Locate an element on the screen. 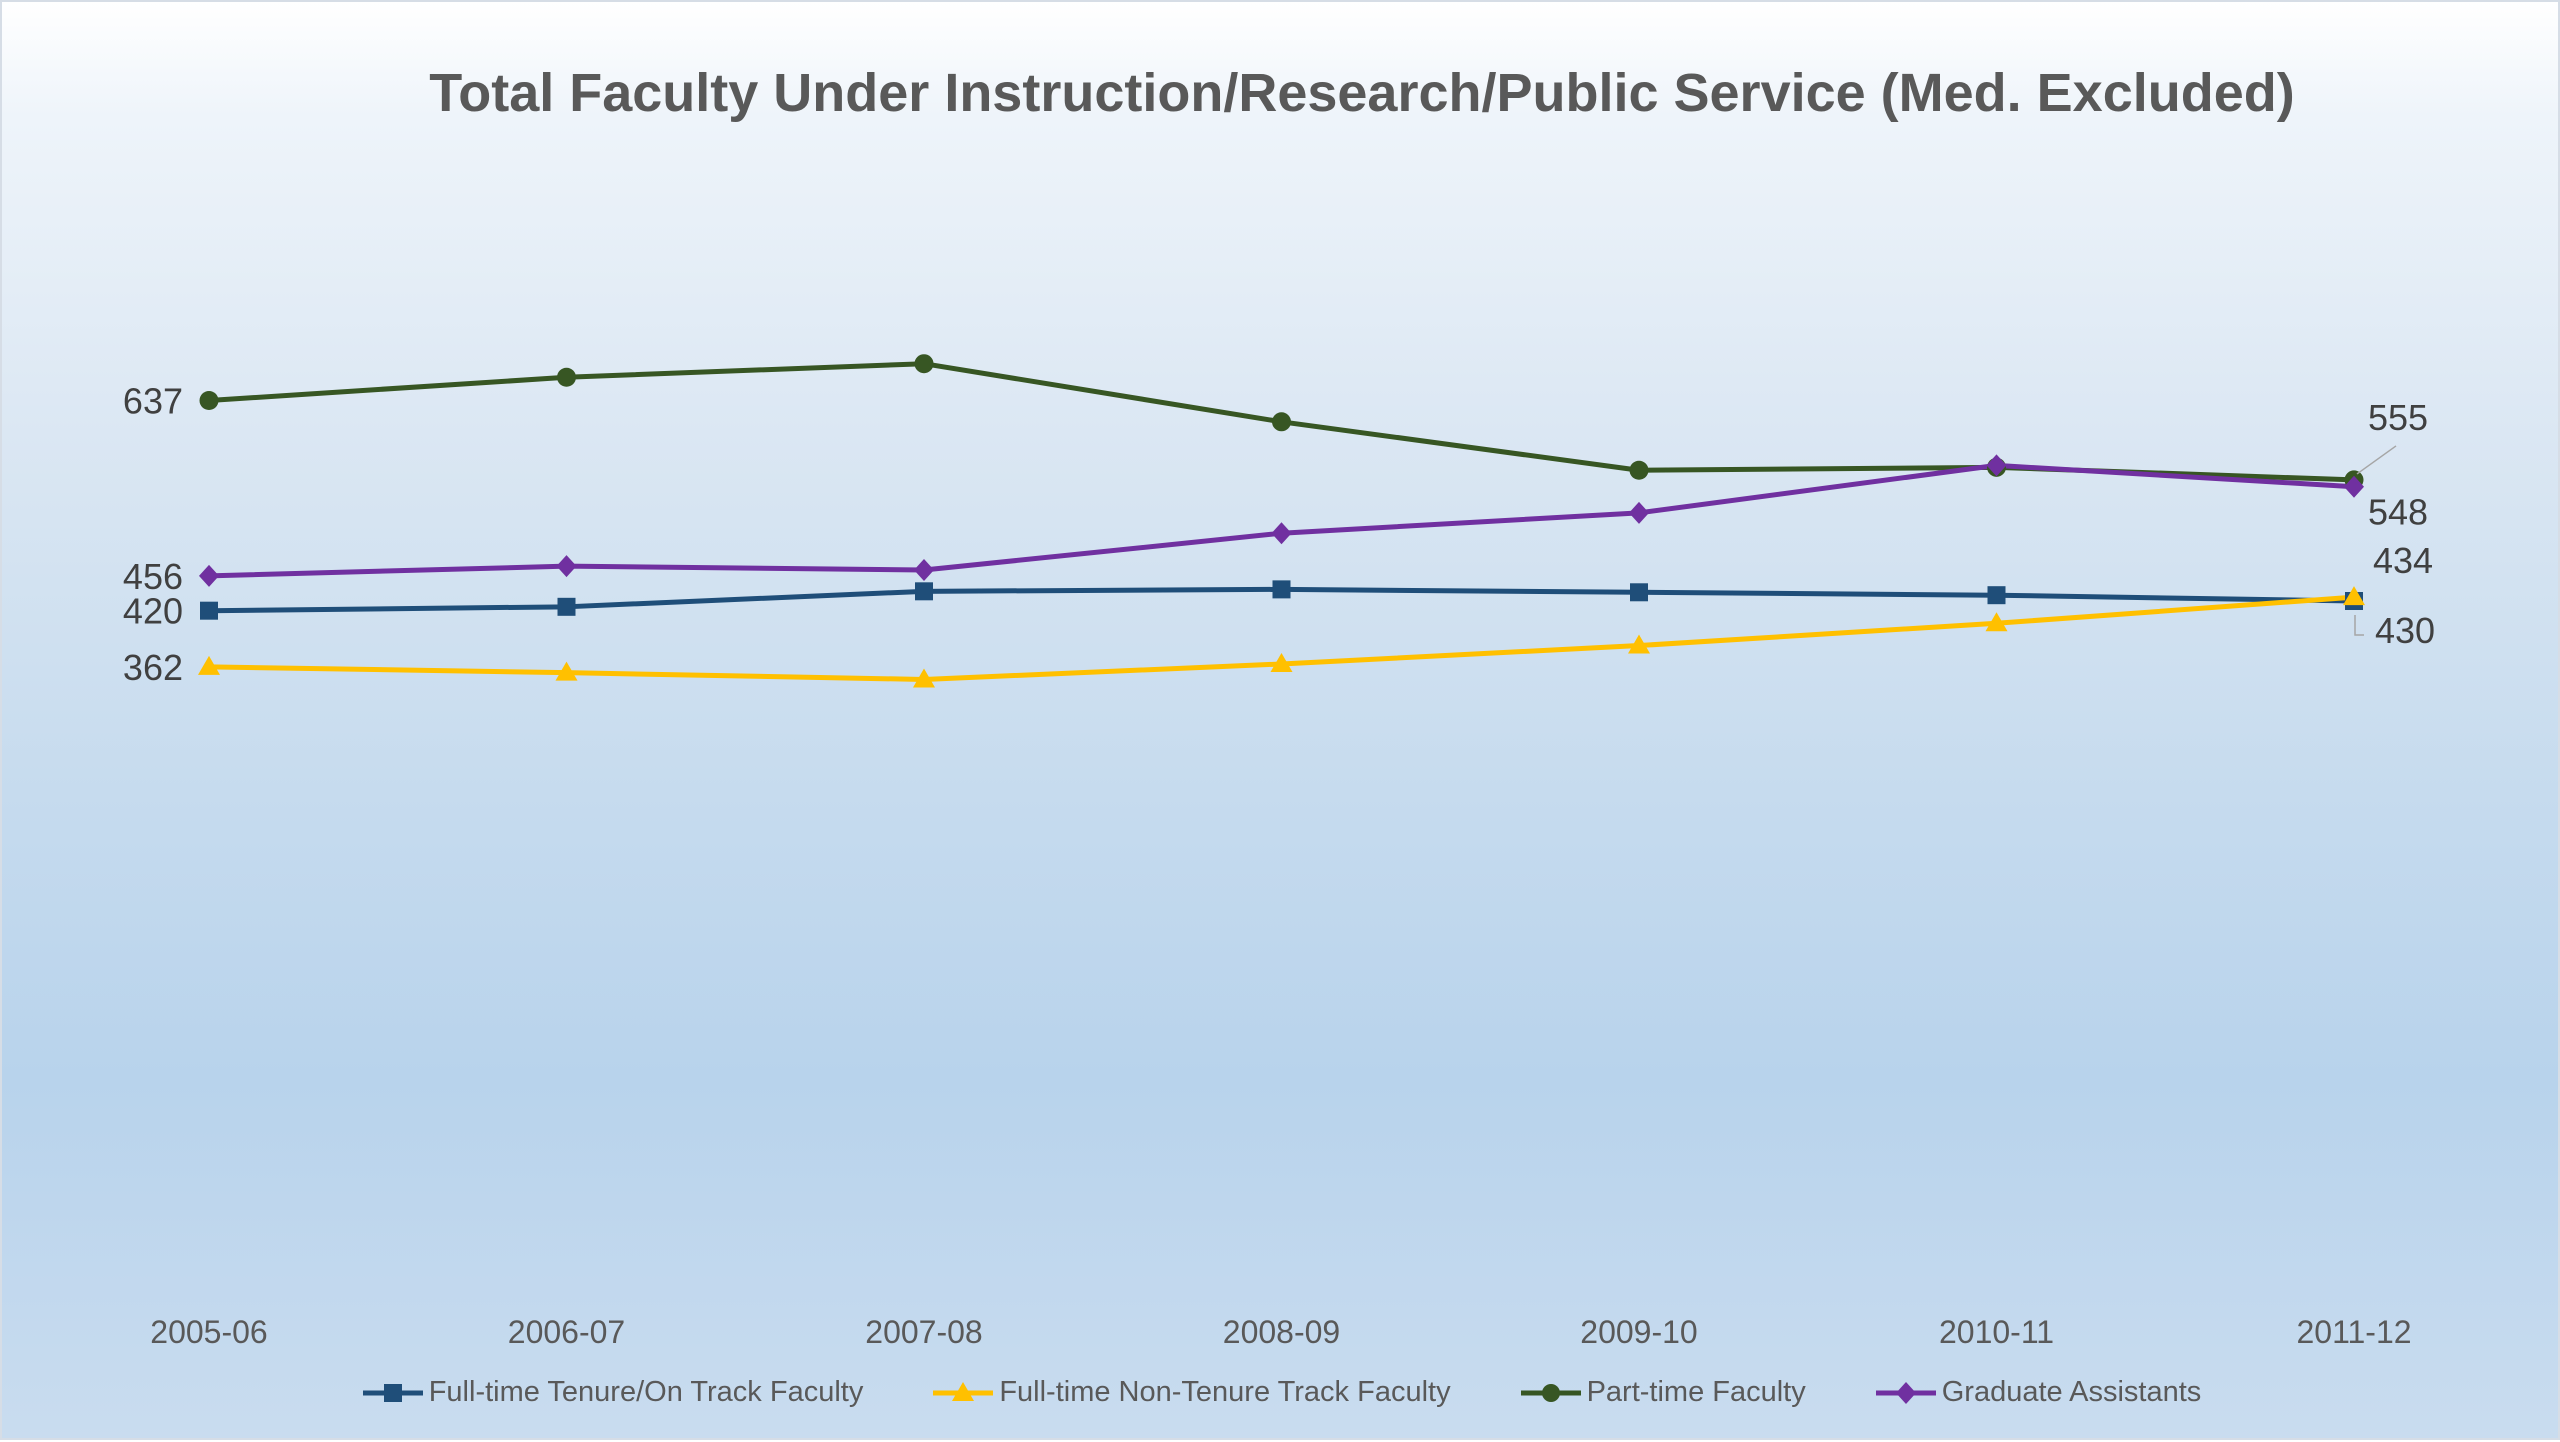 This screenshot has height=1442, width=2560. x-tick-label: 2005-06 is located at coordinates (208, 1332).